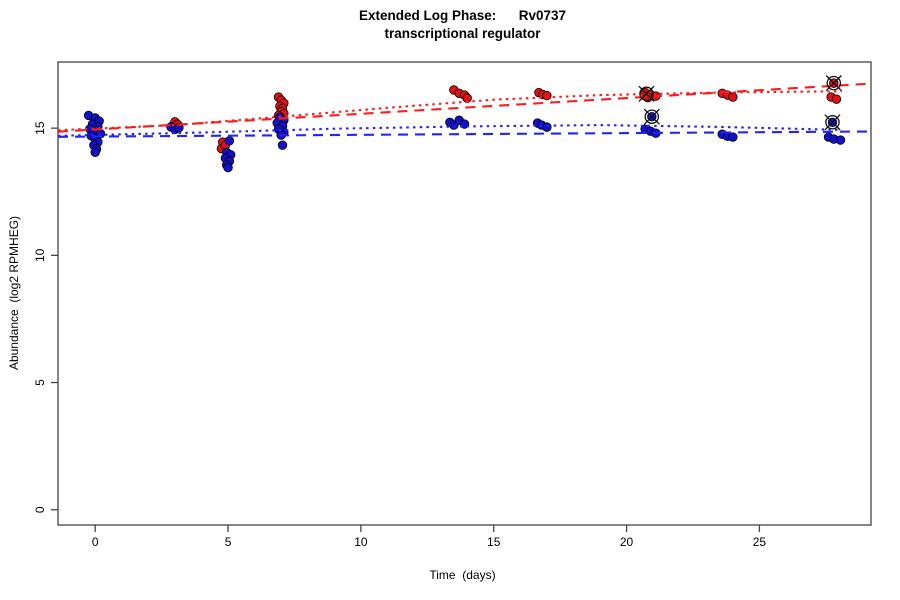  Describe the element at coordinates (462, 33) in the screenshot. I see `chart-title-line2: transcriptional regulator` at that location.